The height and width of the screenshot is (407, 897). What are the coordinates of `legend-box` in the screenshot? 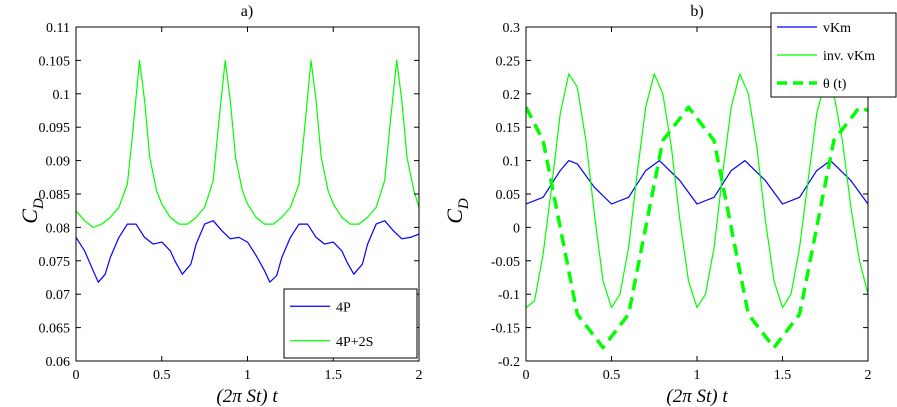 It's located at (350, 323).